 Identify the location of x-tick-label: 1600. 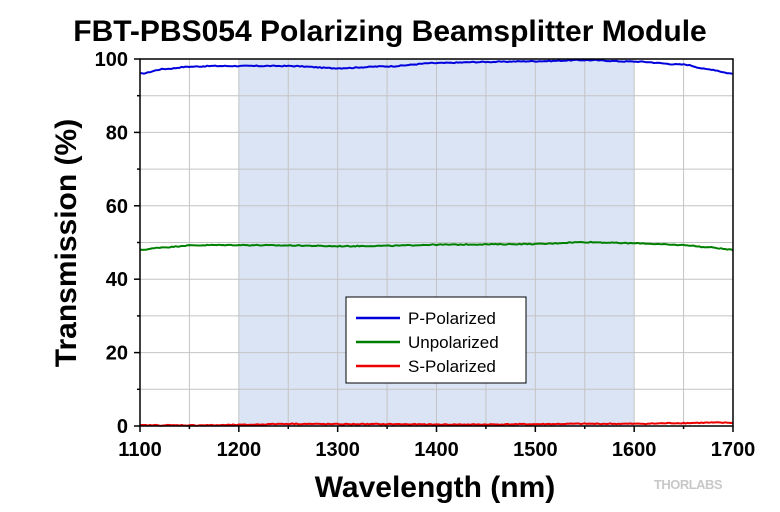
(634, 450).